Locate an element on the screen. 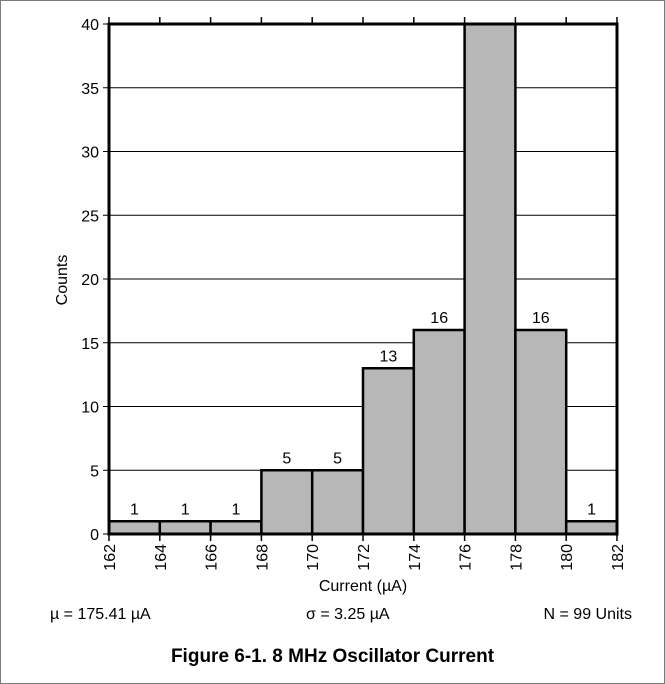 The width and height of the screenshot is (665, 684). x-tick-labels: 162 164 166 168 170 172 174 176 178 180 182 is located at coordinates (364, 557).